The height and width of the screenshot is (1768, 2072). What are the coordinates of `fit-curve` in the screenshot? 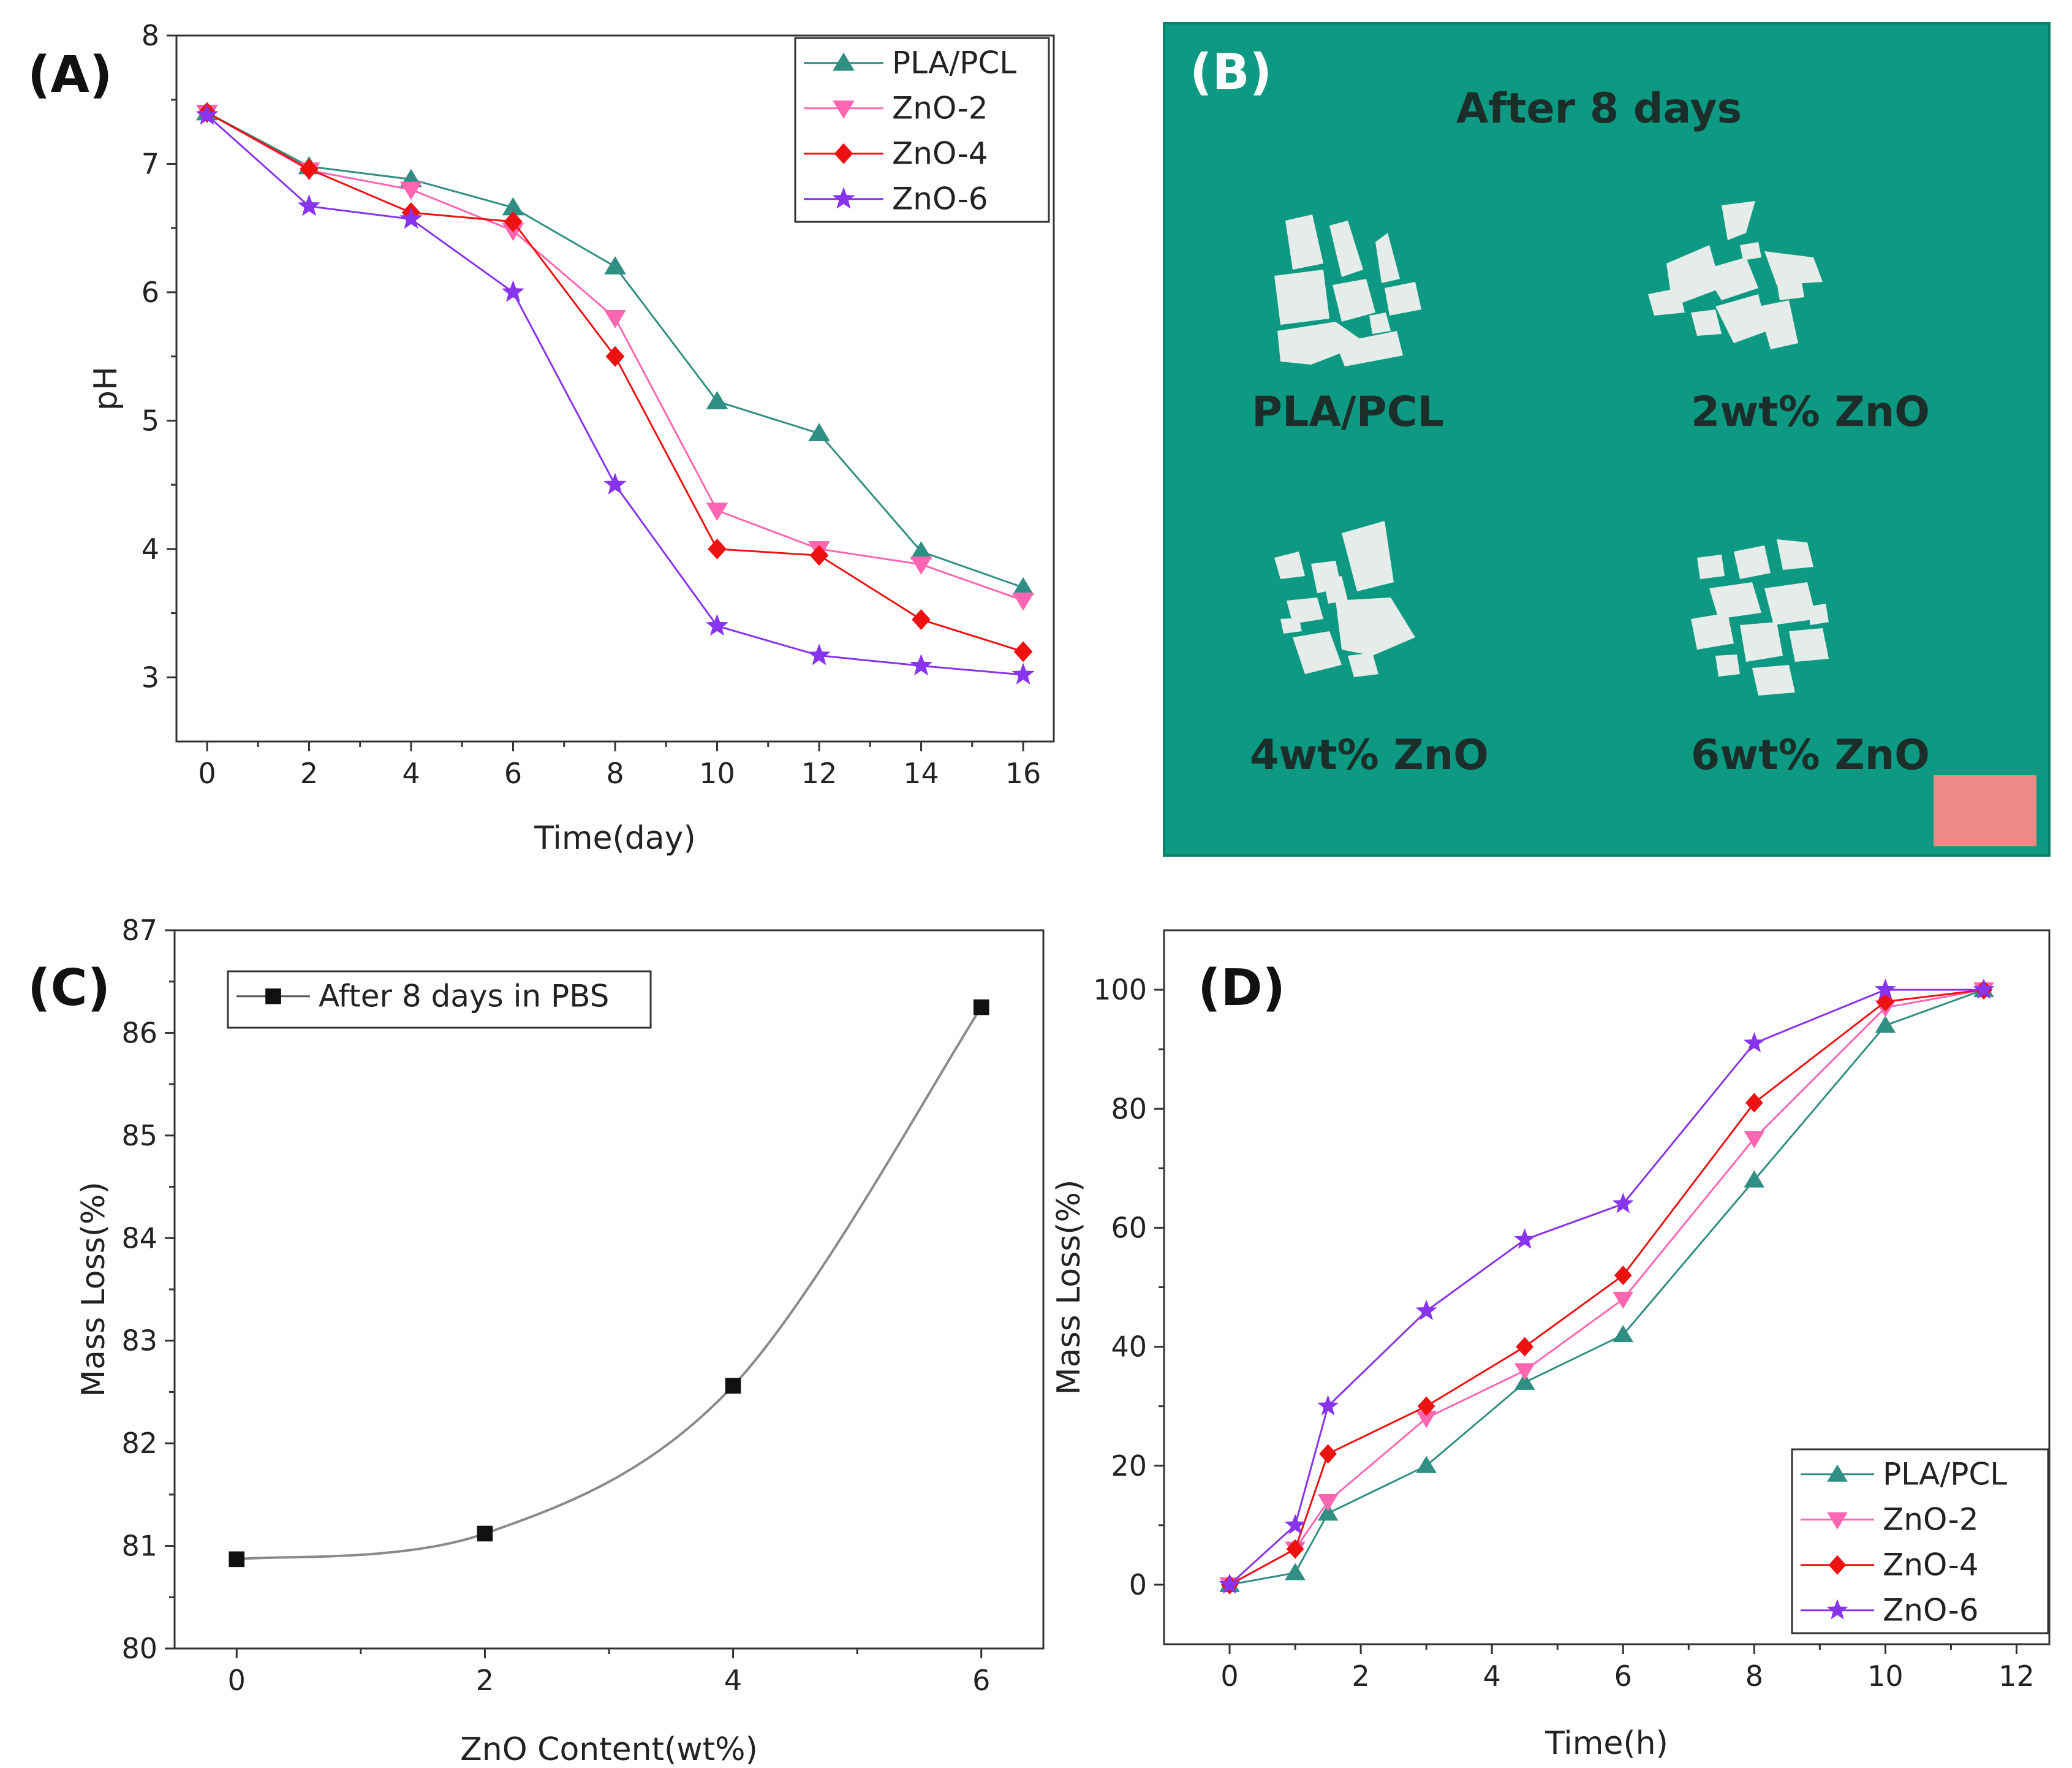 It's located at (609, 1283).